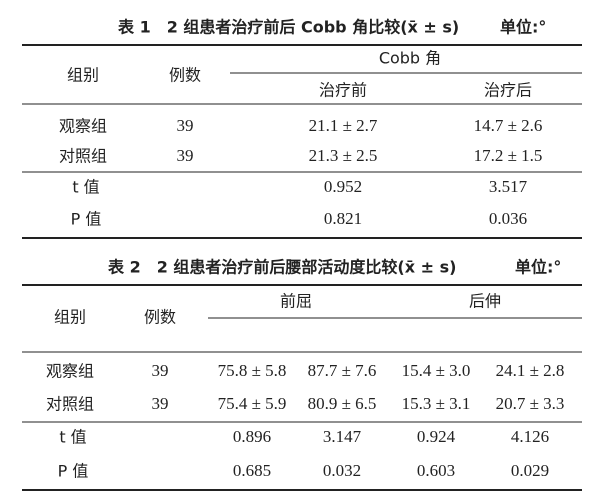  I want to click on table-cell: 15.4 ± 3.0, so click(436, 370).